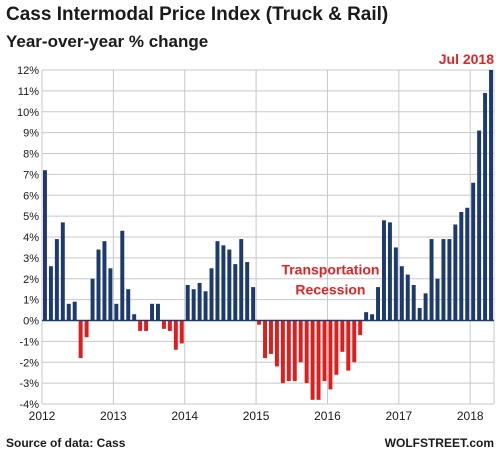 The height and width of the screenshot is (459, 500). I want to click on y-tick-label: 9%, so click(31, 134).